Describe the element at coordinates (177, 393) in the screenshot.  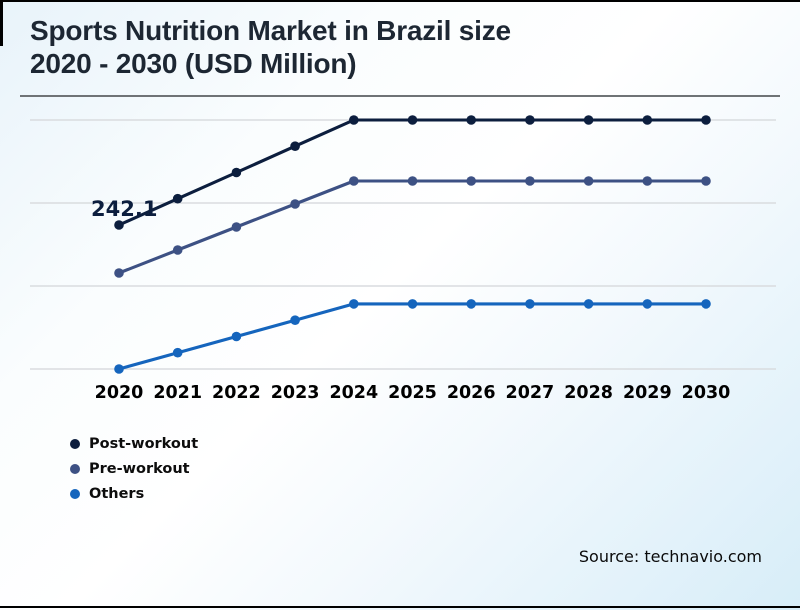
I see `x-tick-label: 2021` at that location.